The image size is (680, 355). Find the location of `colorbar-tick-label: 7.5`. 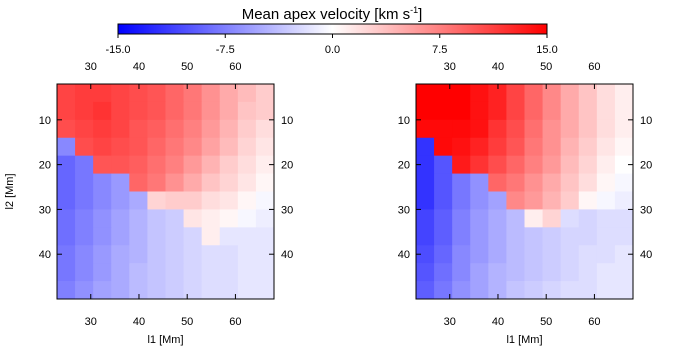

colorbar-tick-label: 7.5 is located at coordinates (439, 50).